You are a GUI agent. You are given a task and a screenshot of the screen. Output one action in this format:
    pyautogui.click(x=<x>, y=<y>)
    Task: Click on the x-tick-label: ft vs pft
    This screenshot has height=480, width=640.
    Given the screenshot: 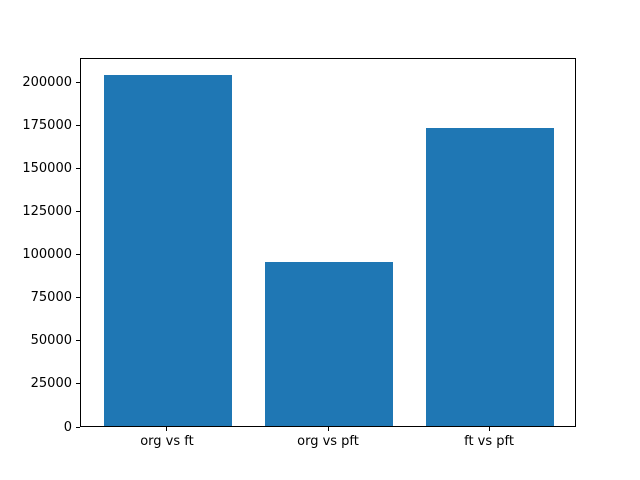 What is the action you would take?
    pyautogui.click(x=489, y=441)
    